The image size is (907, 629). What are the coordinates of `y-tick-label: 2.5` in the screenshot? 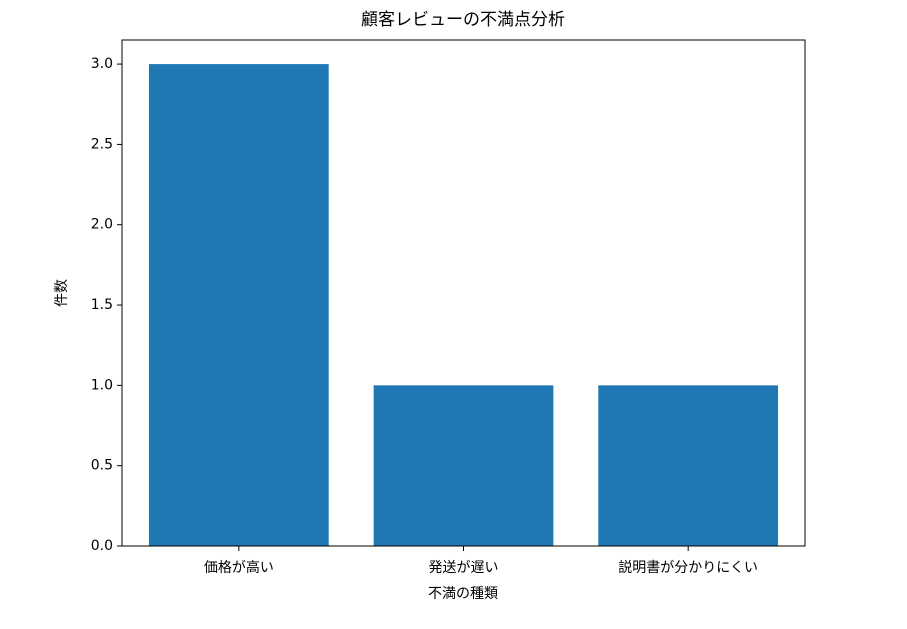 It's located at (102, 144).